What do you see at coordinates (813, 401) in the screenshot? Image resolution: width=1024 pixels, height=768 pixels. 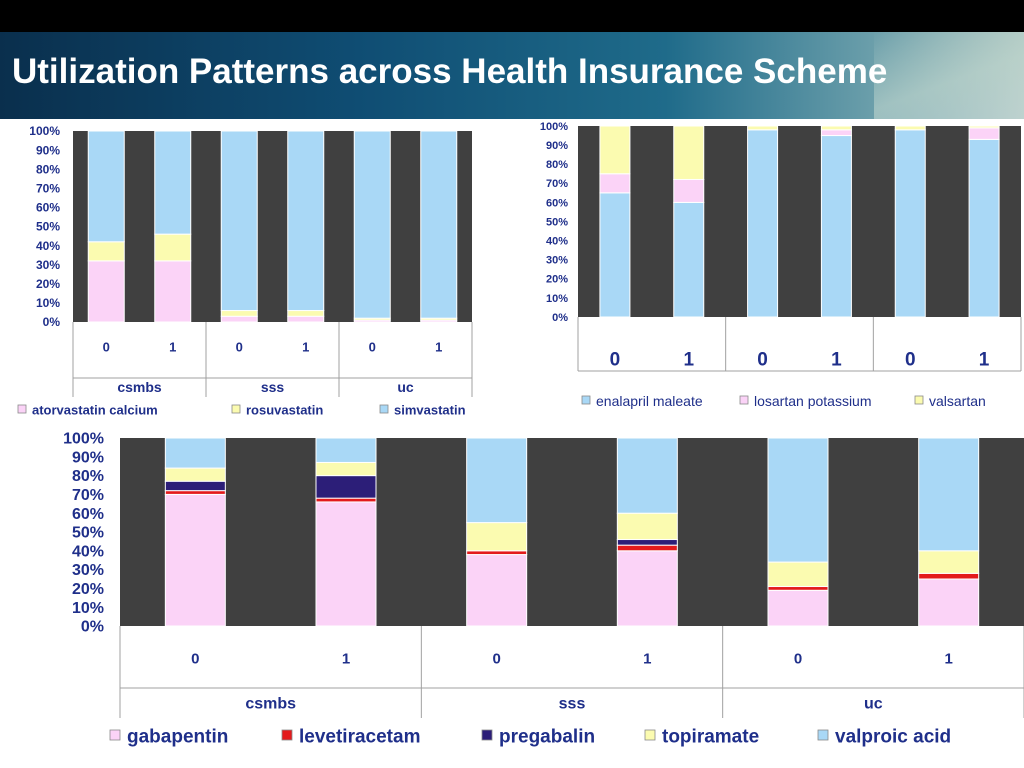 I see `legend-label: losartan potassium` at bounding box center [813, 401].